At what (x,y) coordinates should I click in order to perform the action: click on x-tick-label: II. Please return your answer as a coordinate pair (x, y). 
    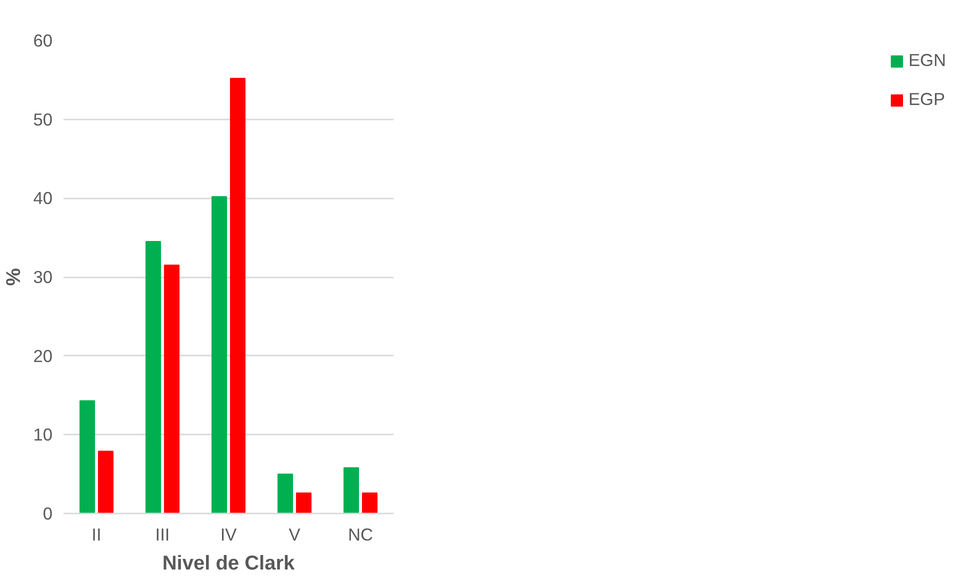
    Looking at the image, I should click on (97, 534).